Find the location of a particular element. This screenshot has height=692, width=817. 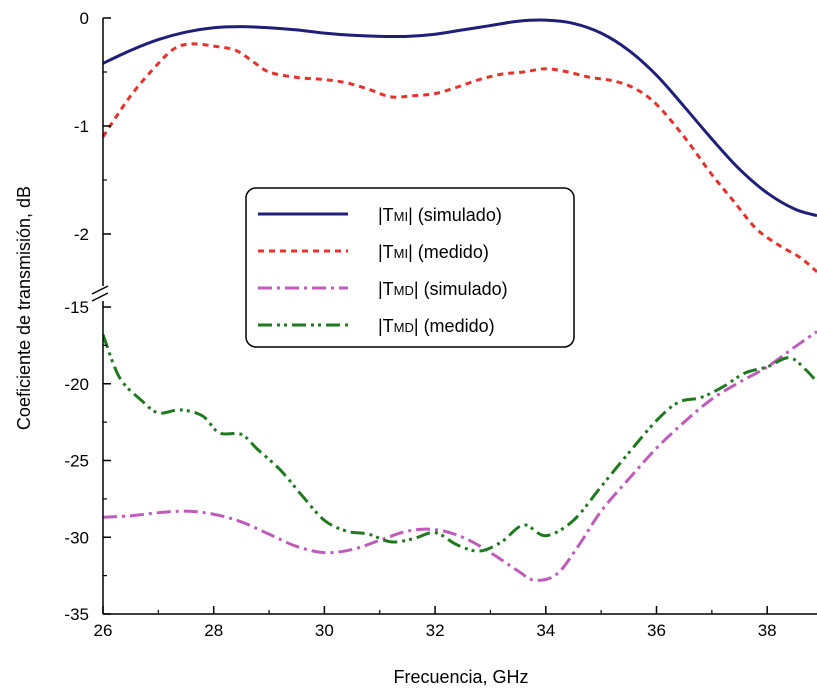

y-lower-tick-label: -30 is located at coordinates (76, 537).